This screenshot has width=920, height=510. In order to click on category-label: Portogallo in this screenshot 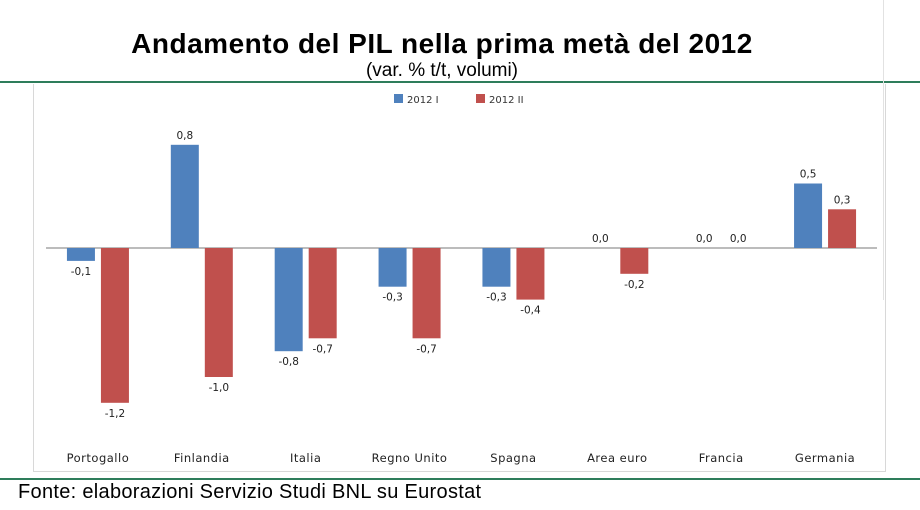, I will do `click(98, 458)`.